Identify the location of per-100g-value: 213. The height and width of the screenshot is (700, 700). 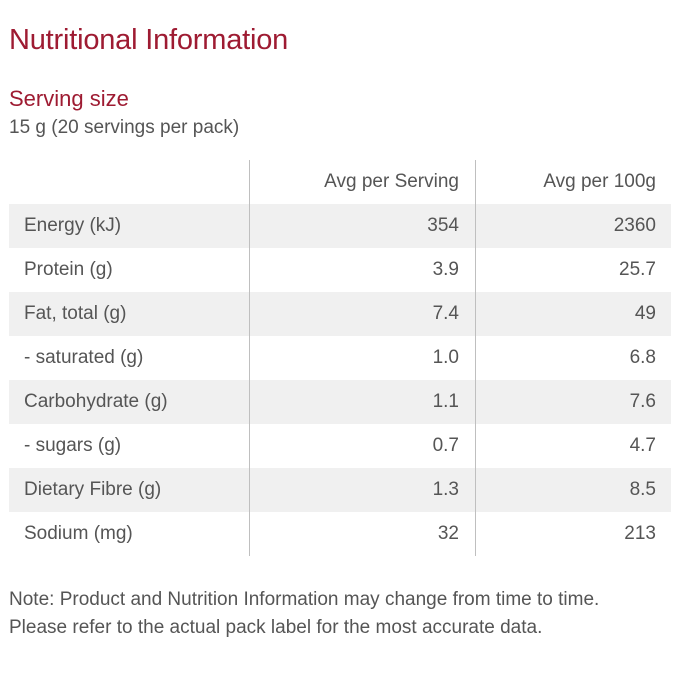
(573, 534).